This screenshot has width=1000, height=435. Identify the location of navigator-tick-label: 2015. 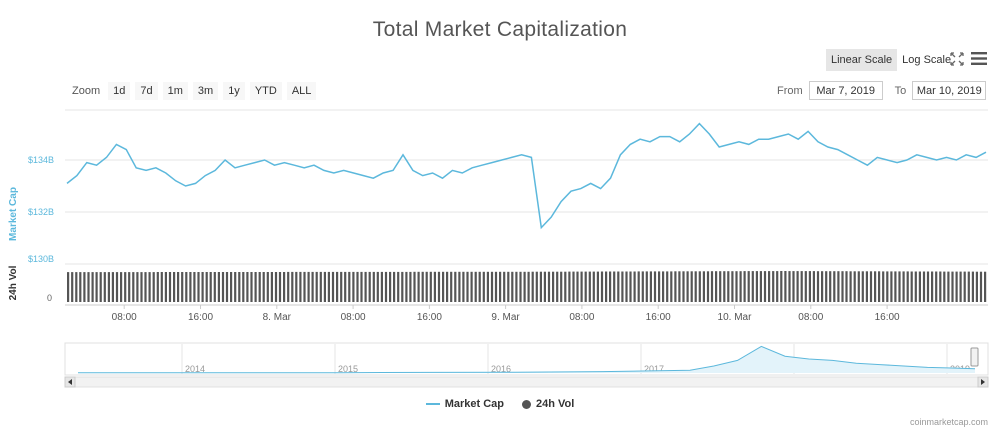
(348, 369).